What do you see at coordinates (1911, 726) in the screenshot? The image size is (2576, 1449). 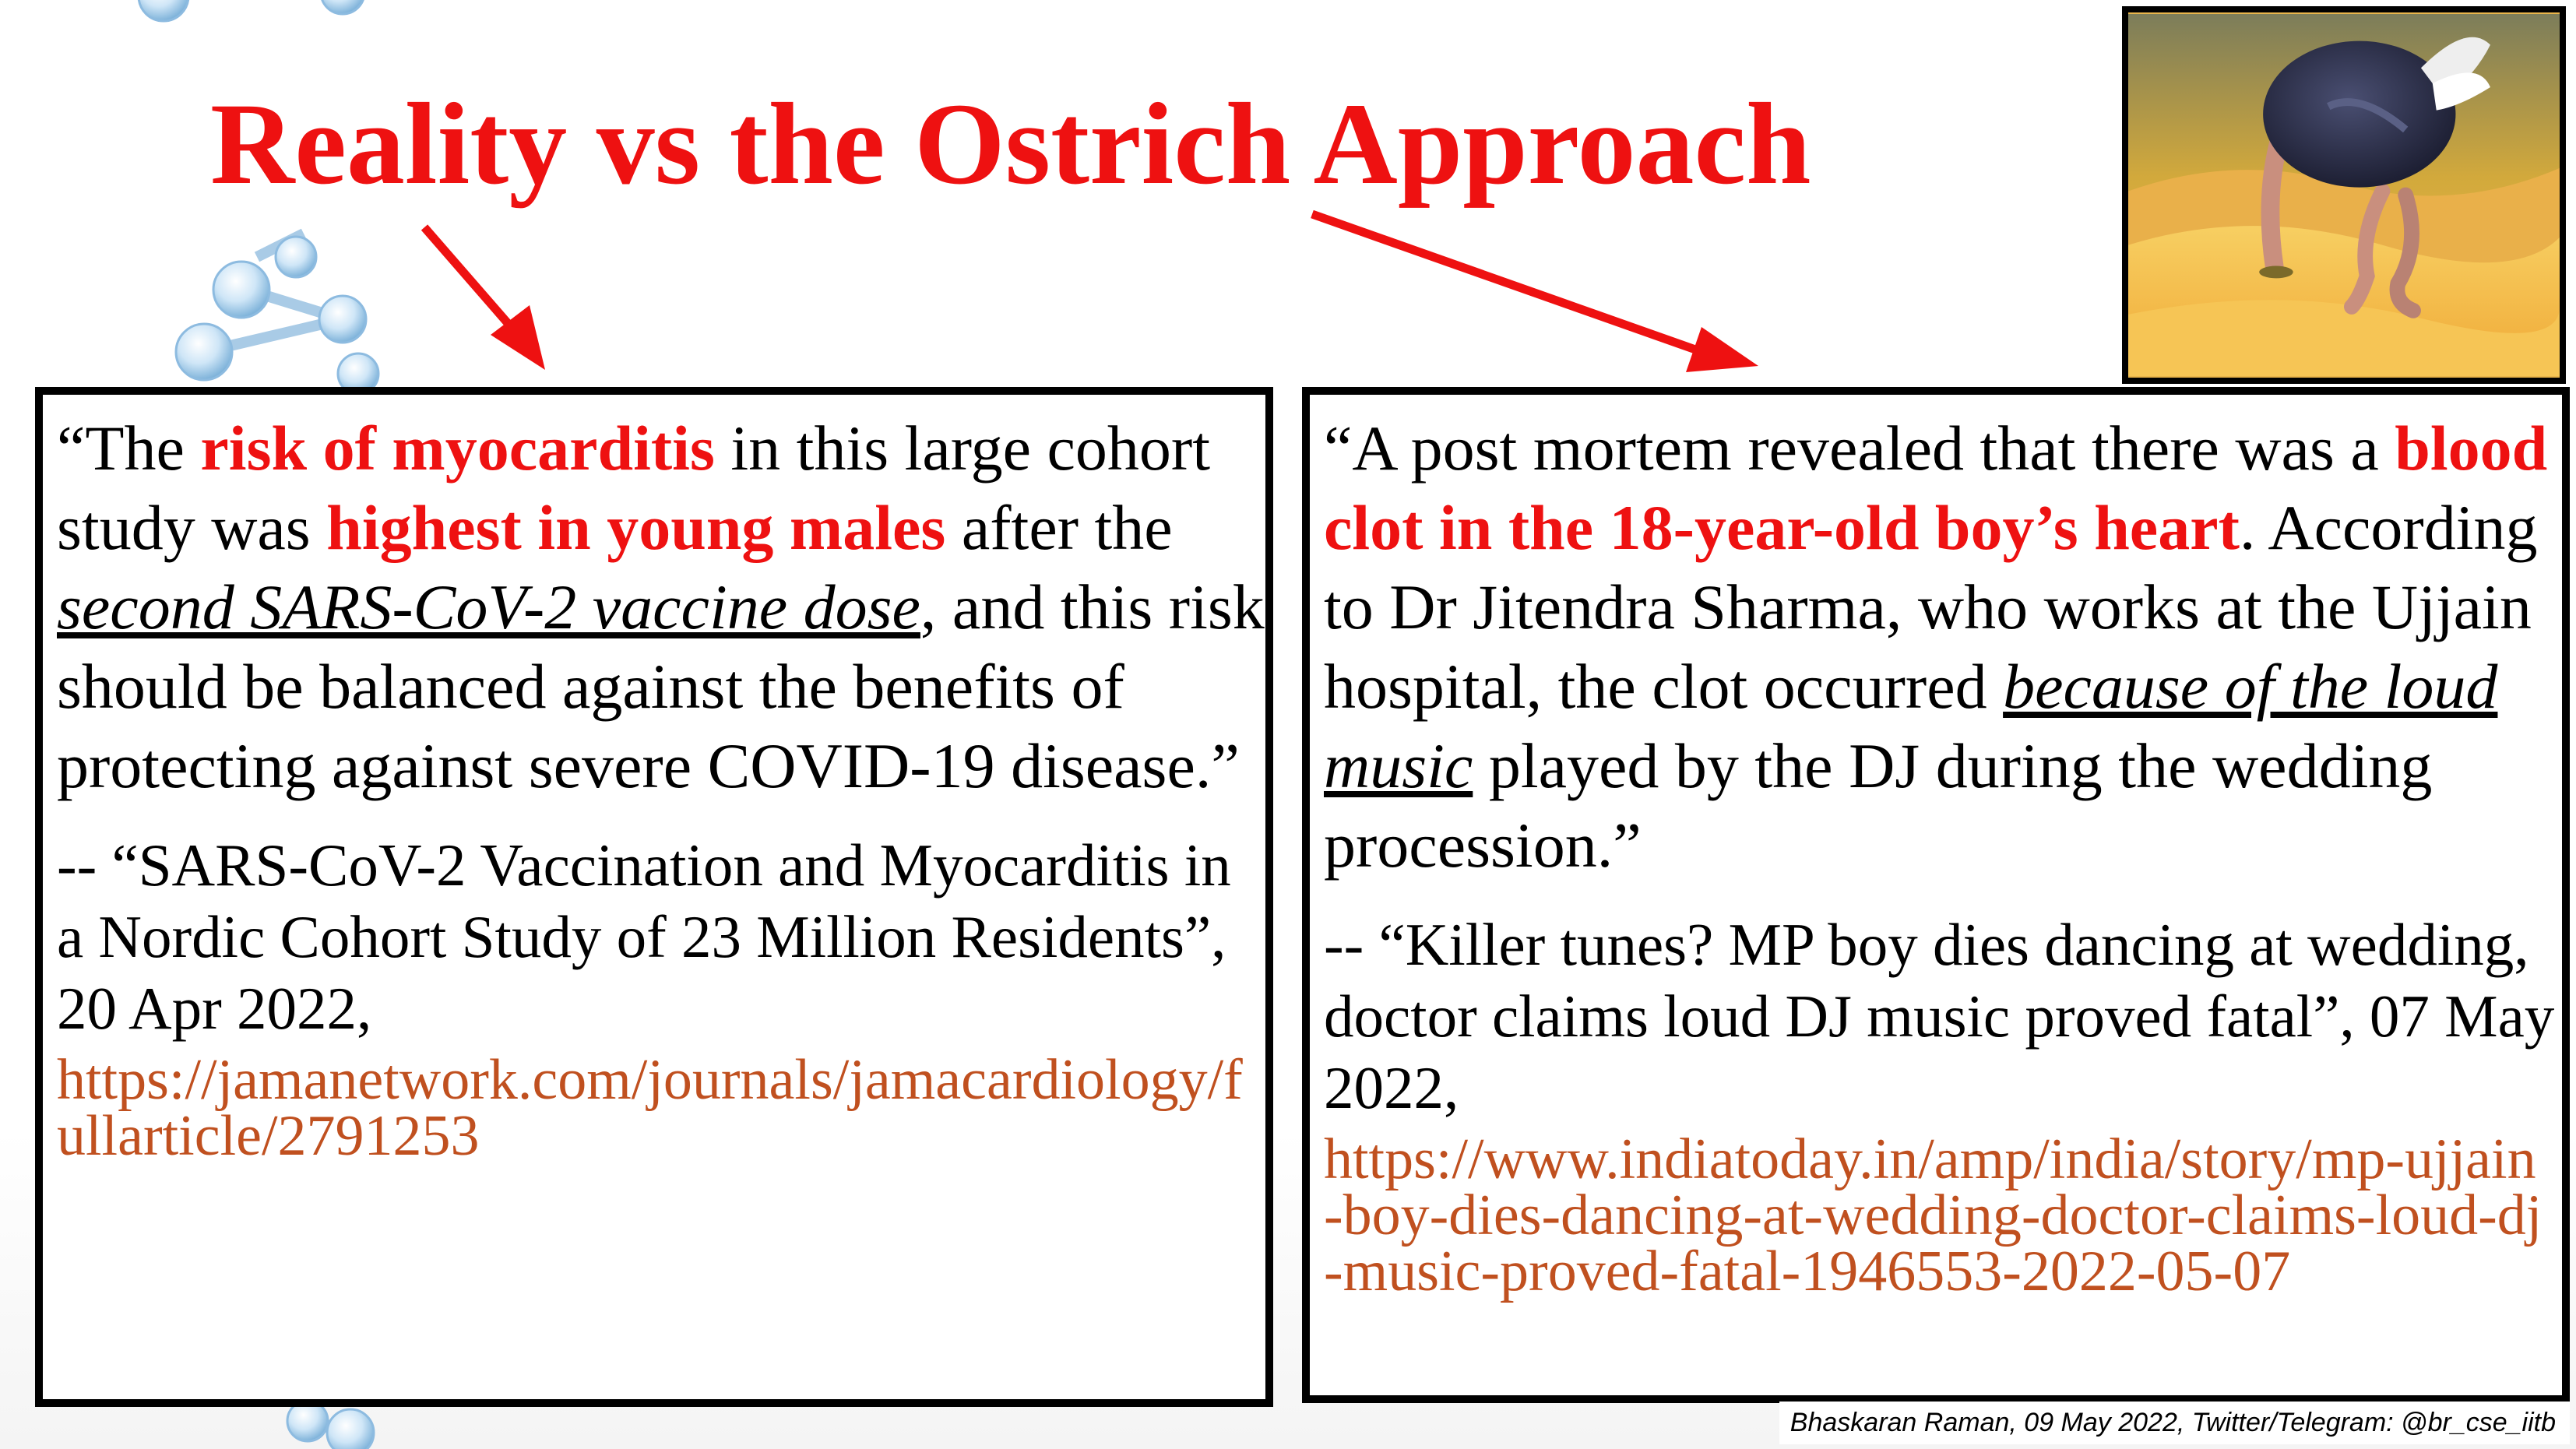 I see `right-quote-emphasis: because of the loud music` at bounding box center [1911, 726].